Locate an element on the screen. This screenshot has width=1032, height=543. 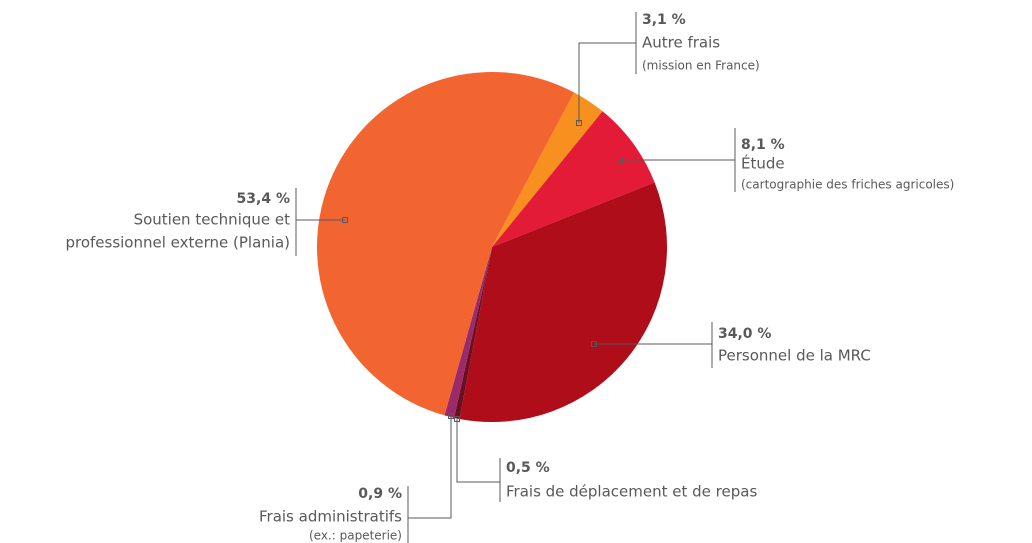
category-sublabel: (mission en France) is located at coordinates (701, 66).